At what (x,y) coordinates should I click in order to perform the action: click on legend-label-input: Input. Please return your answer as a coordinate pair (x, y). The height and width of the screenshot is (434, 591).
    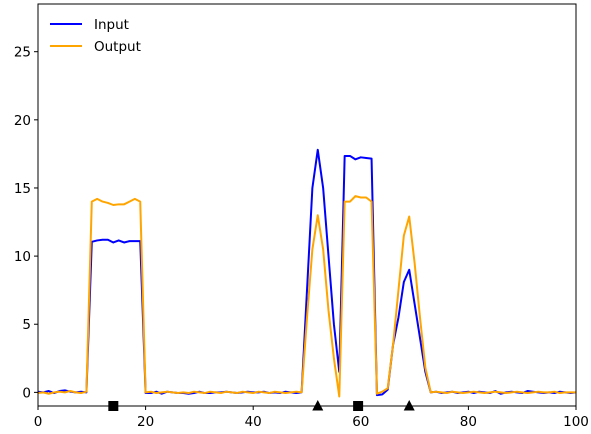
    Looking at the image, I should click on (111, 25).